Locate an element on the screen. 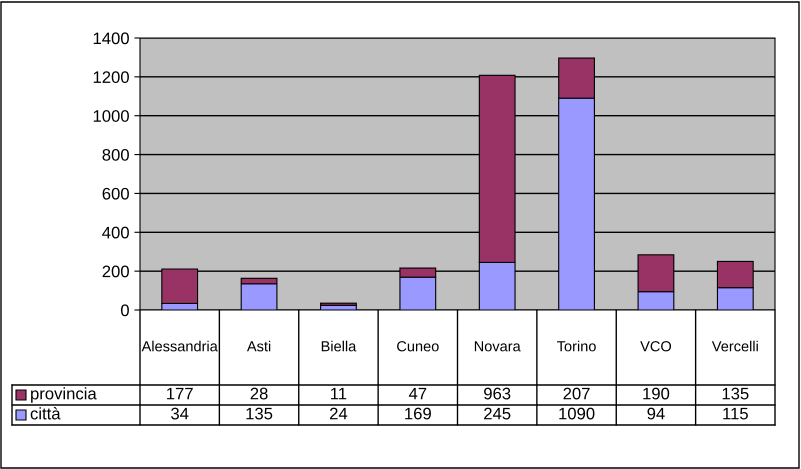 This screenshot has height=469, width=801. bar is located at coordinates (338, 304).